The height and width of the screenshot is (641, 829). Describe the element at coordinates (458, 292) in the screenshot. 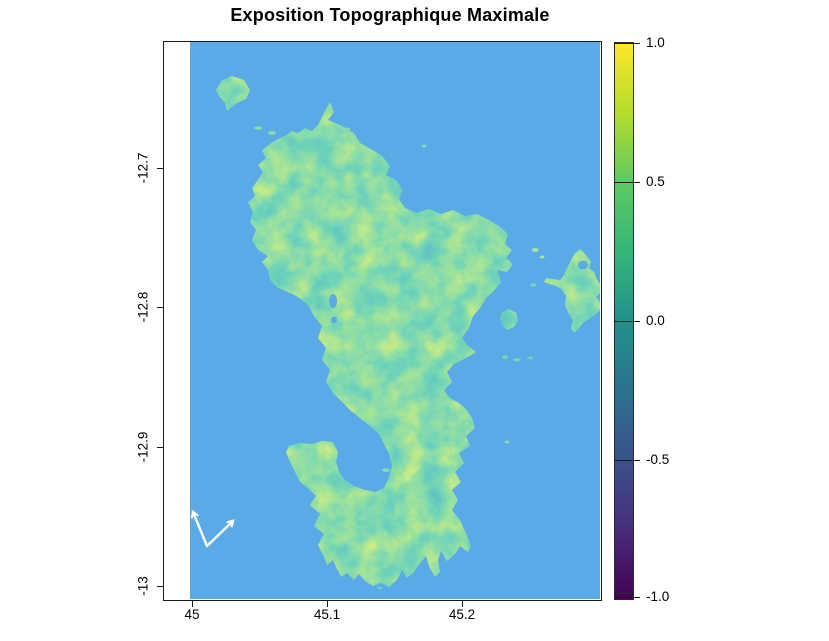

I see `inland-water` at that location.